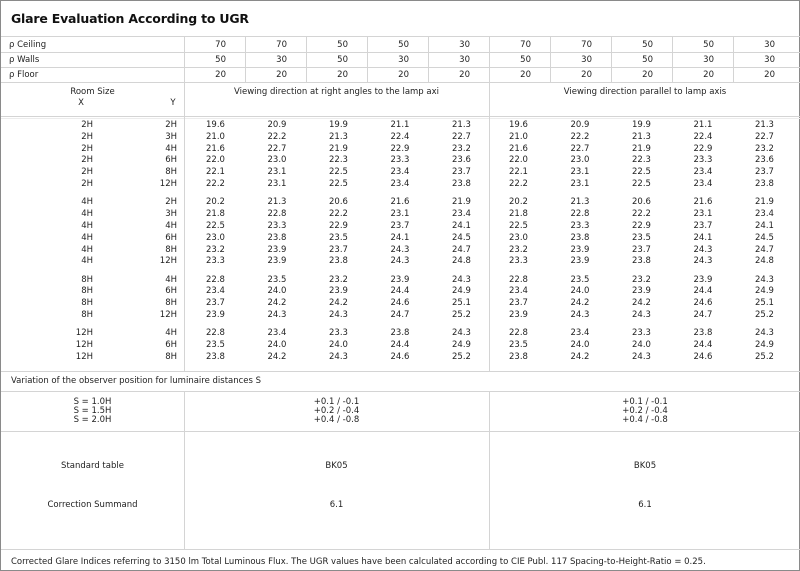 The image size is (800, 571). What do you see at coordinates (215, 356) in the screenshot?
I see `ugr-value-perp: 23.8` at bounding box center [215, 356].